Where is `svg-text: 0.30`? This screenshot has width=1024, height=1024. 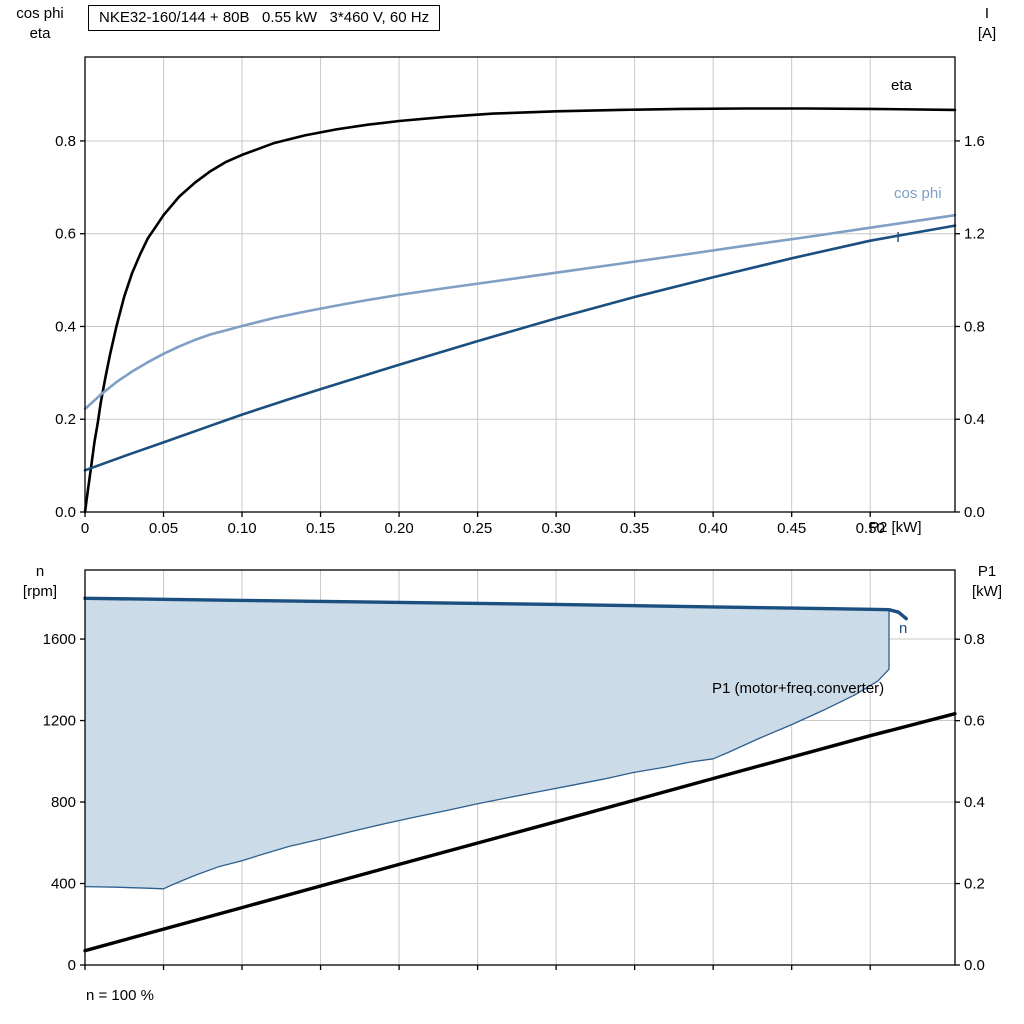
svg-text: 0.30 is located at coordinates (556, 528).